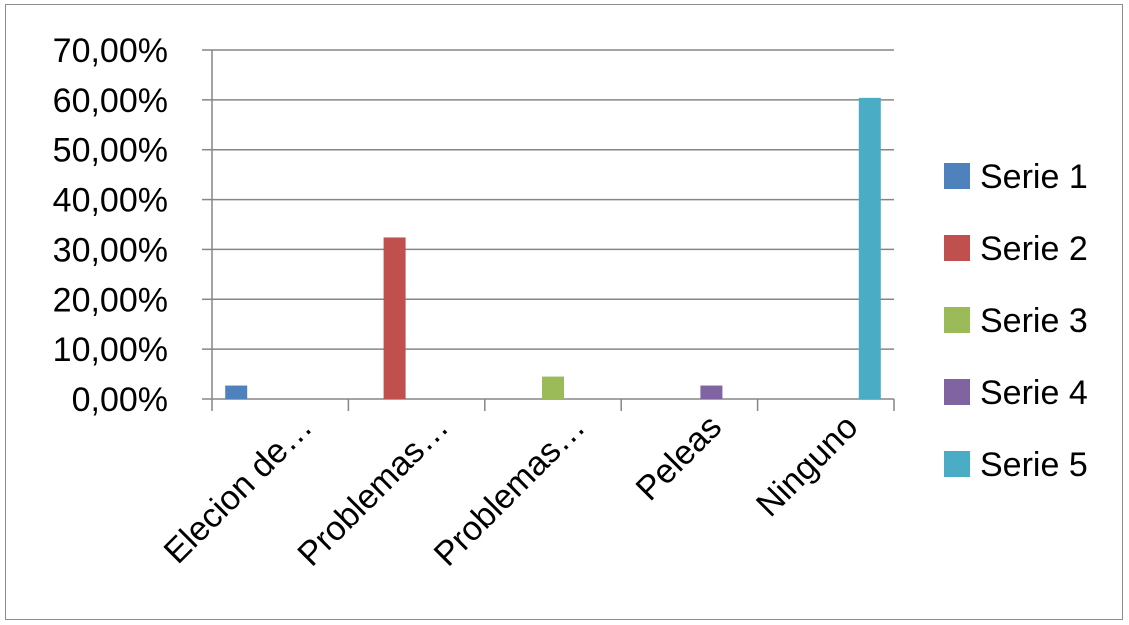 The width and height of the screenshot is (1129, 625). I want to click on y-tick-label: 10,00%, so click(110, 350).